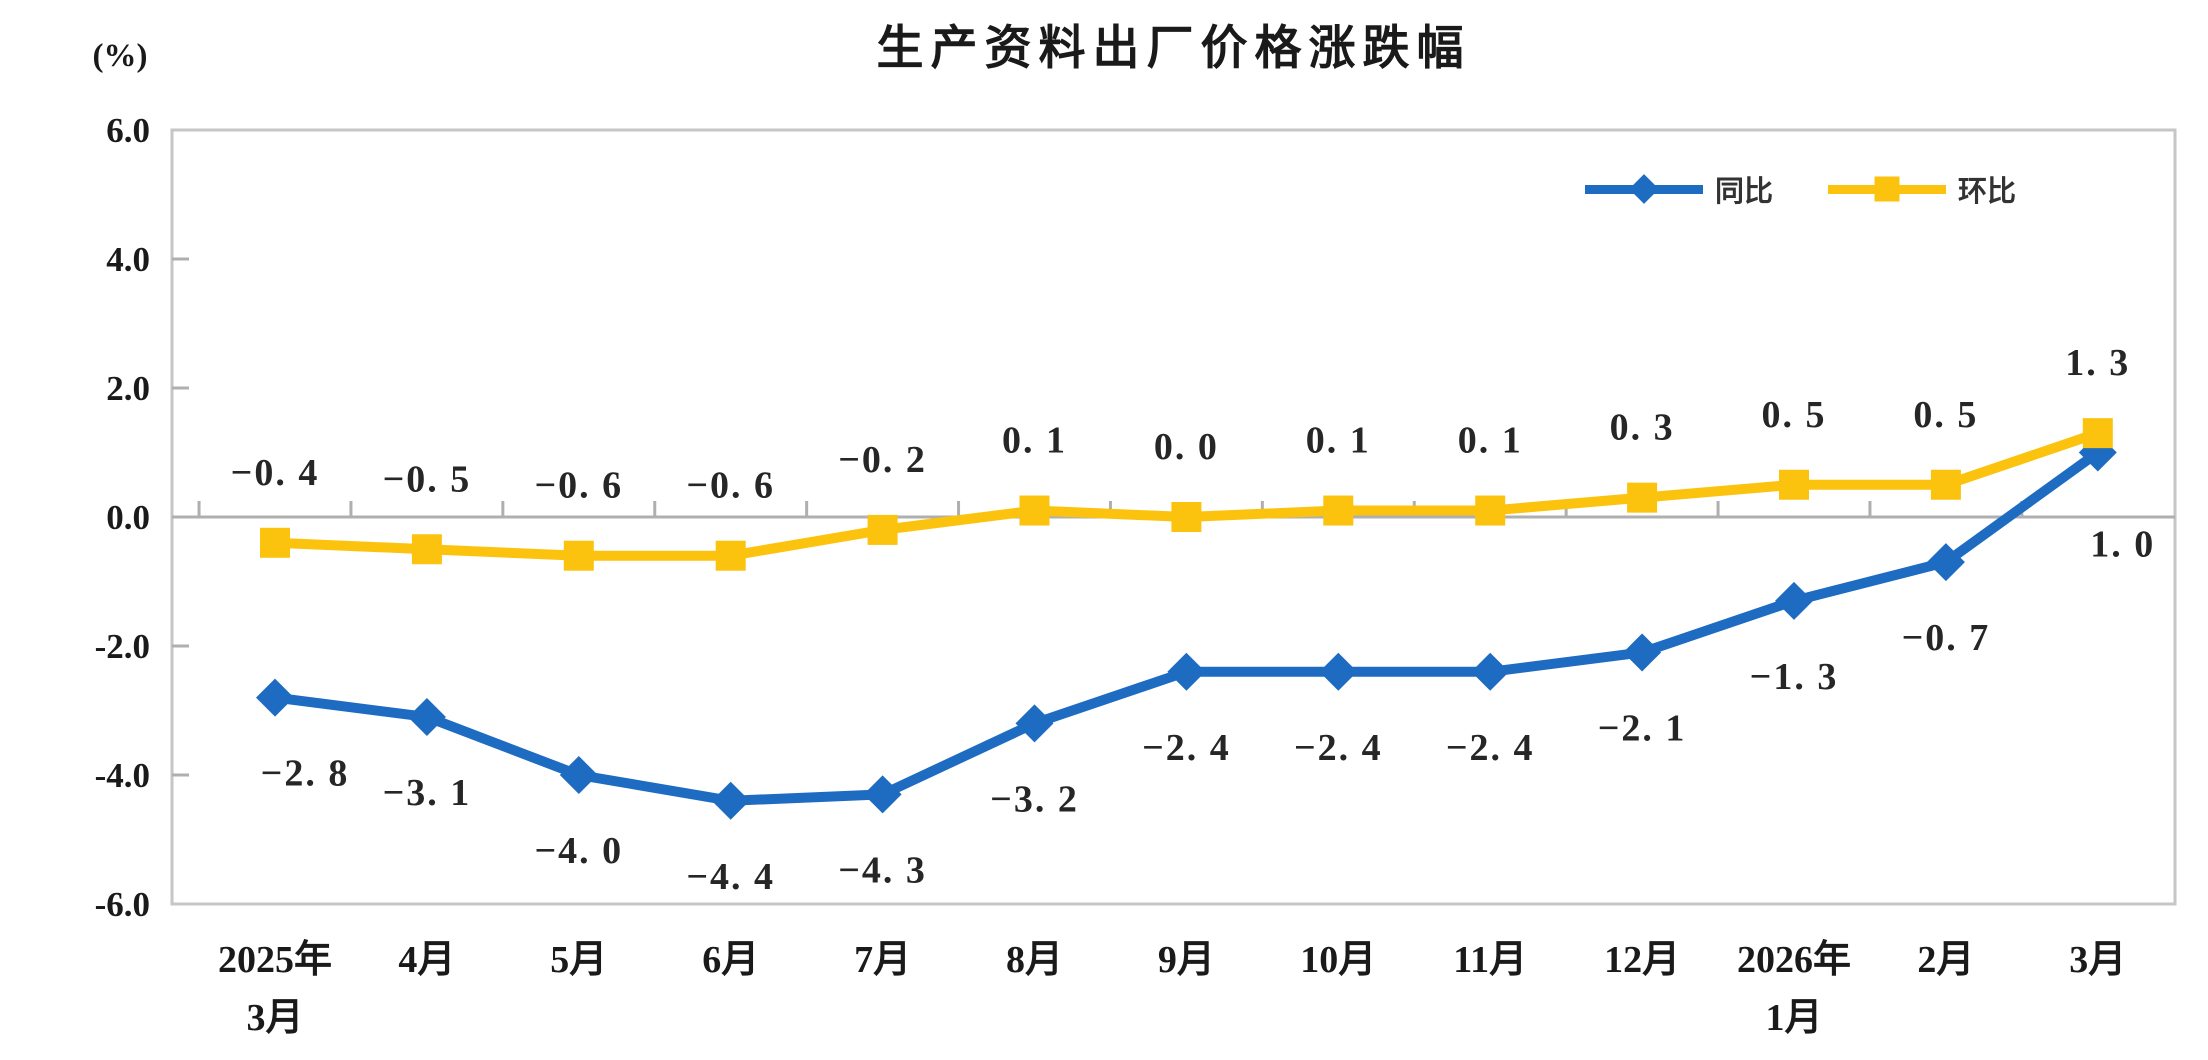  What do you see at coordinates (2097, 363) in the screenshot?
I see `huanbi-value-label: 1. 3` at bounding box center [2097, 363].